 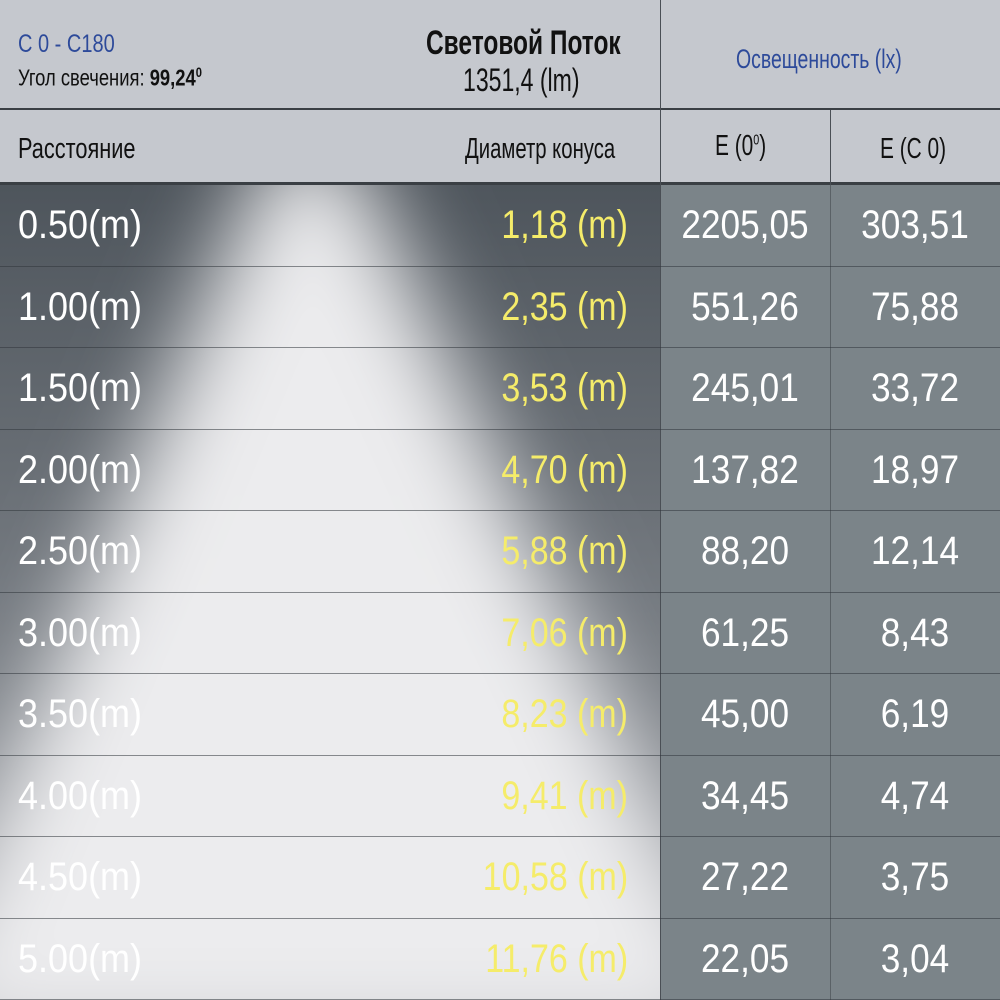 I want to click on table-row: 4.00(m) 9,41 (m) 34,45 4,74, so click(x=500, y=796).